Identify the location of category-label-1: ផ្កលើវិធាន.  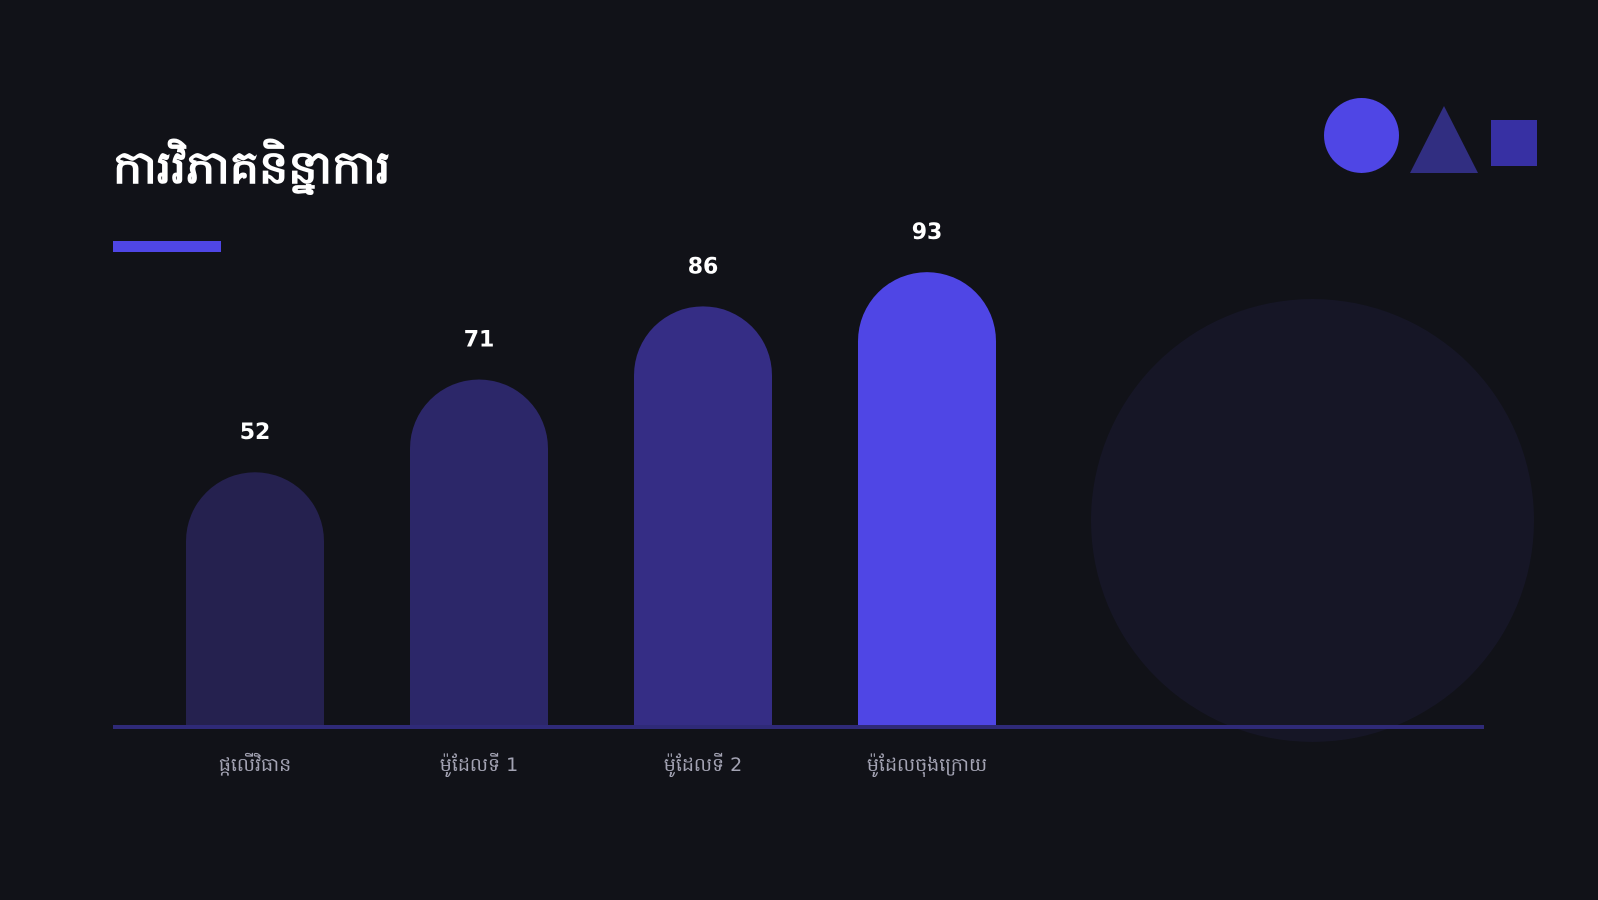
(255, 764).